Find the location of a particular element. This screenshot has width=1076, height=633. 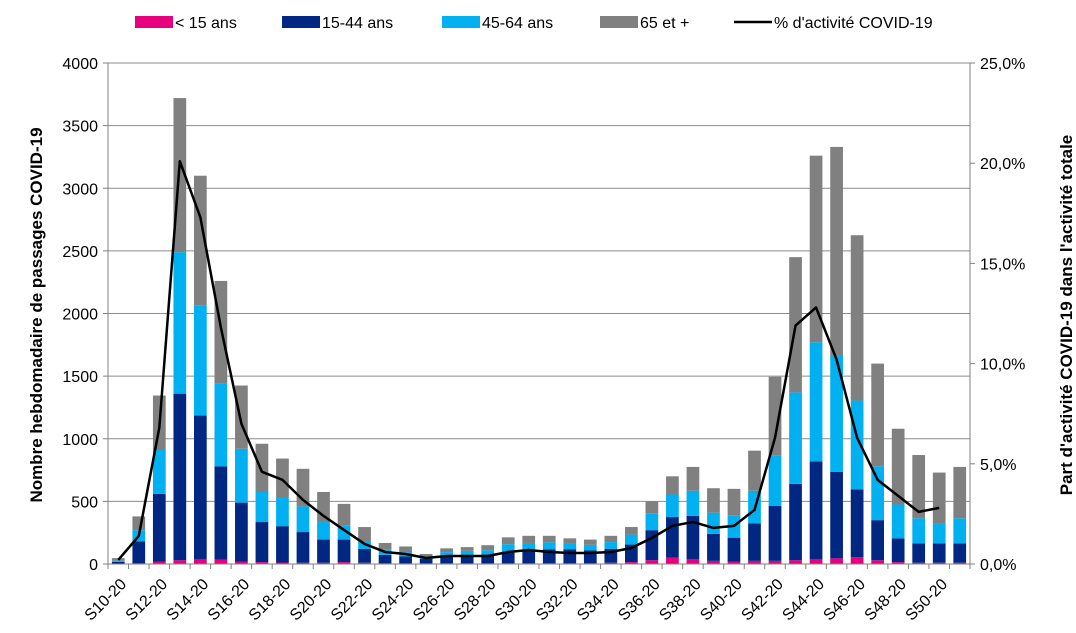

legend-label: 65 et + is located at coordinates (664, 23).